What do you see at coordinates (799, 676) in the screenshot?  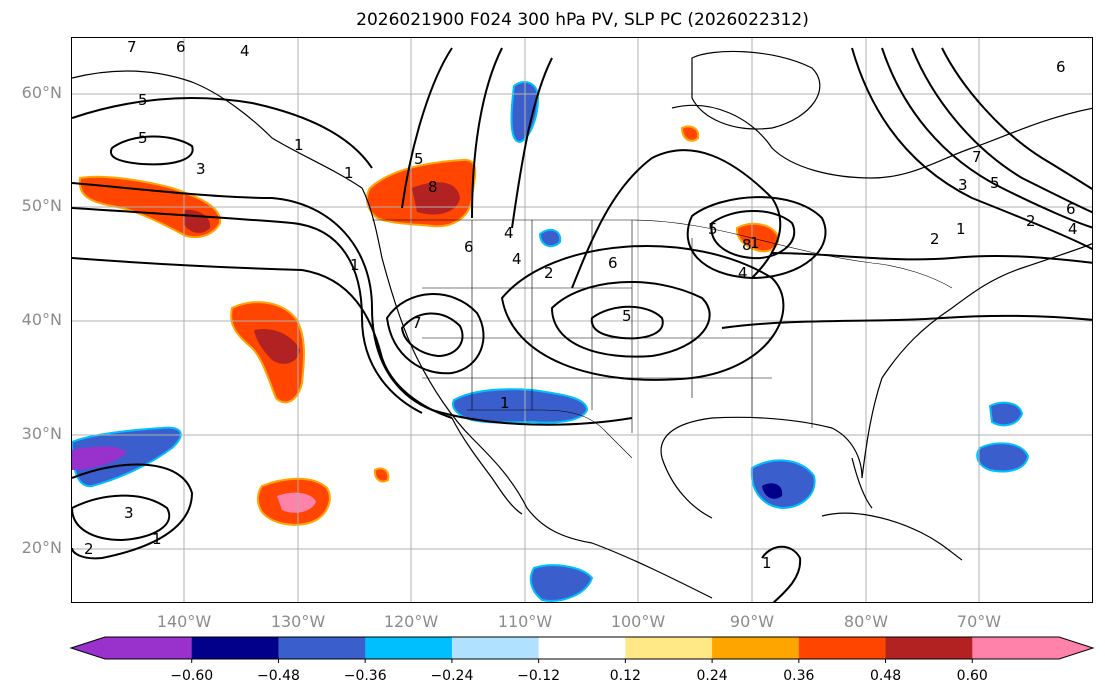 I see `colorbar-tick-label: 0.36` at bounding box center [799, 676].